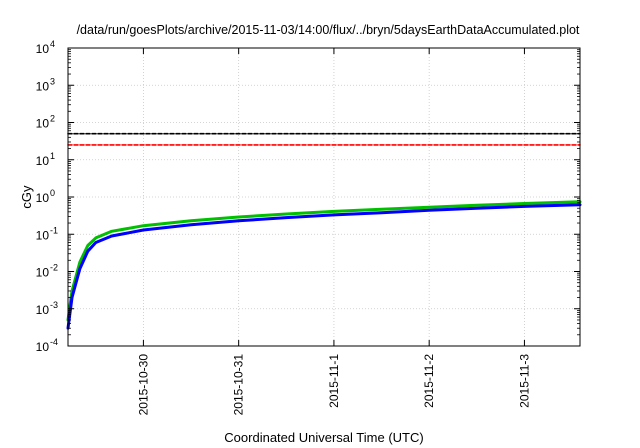 The image size is (640, 448). Describe the element at coordinates (52, 44) in the screenshot. I see `y-tick-exponent: 4` at that location.